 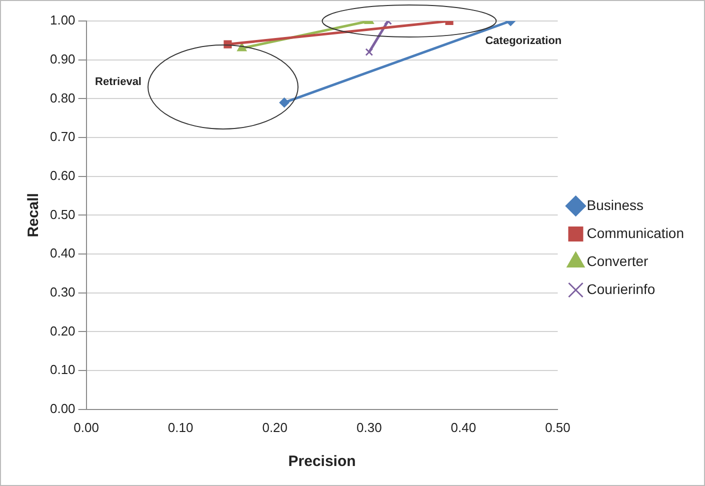 I want to click on annotation: Categorization, so click(x=523, y=41).